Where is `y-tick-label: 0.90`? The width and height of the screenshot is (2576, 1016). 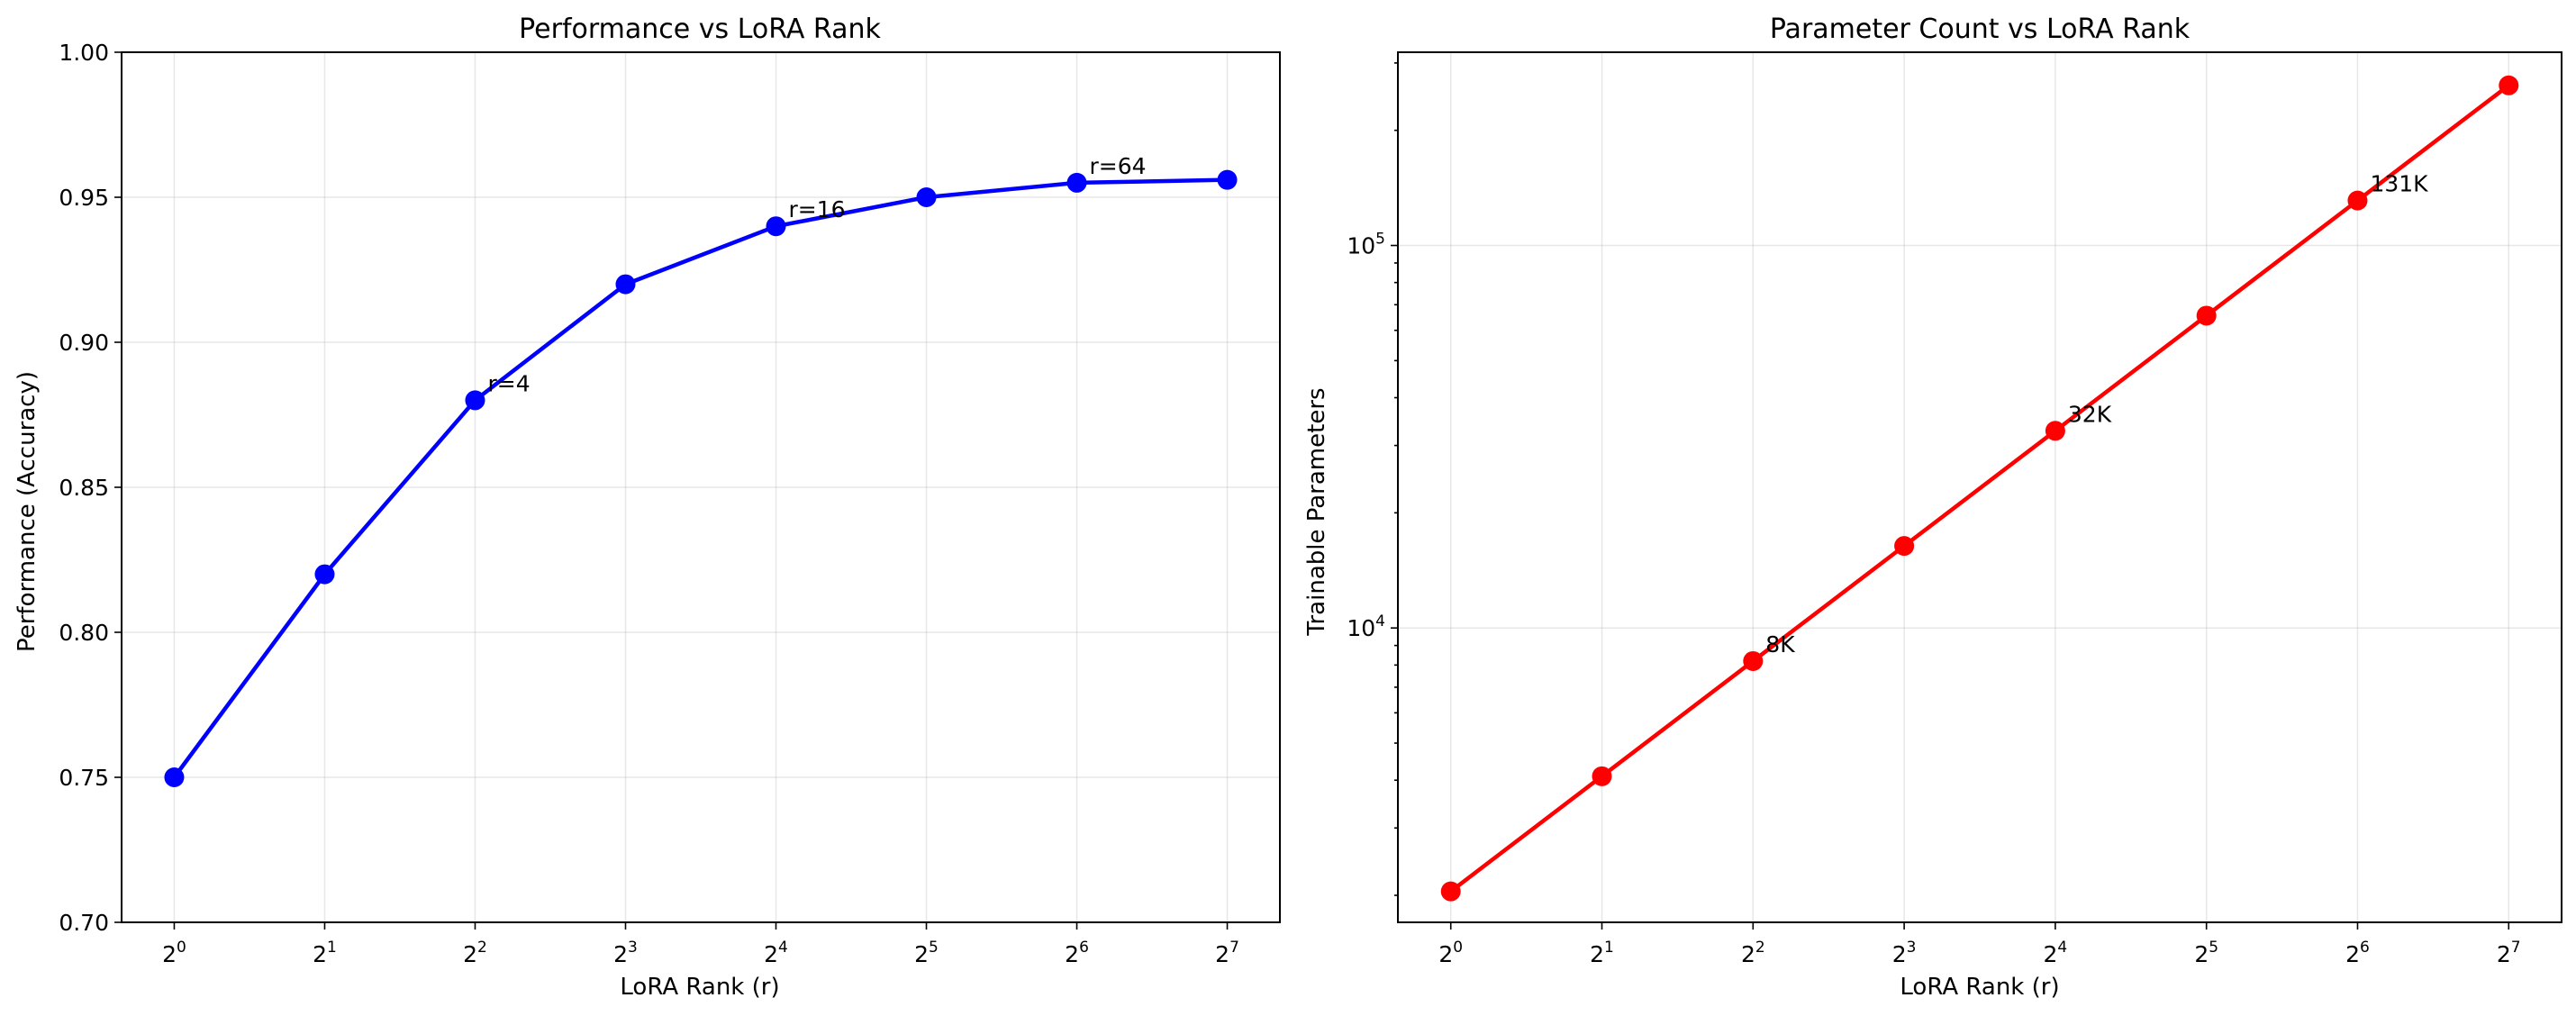
y-tick-label: 0.90 is located at coordinates (84, 343).